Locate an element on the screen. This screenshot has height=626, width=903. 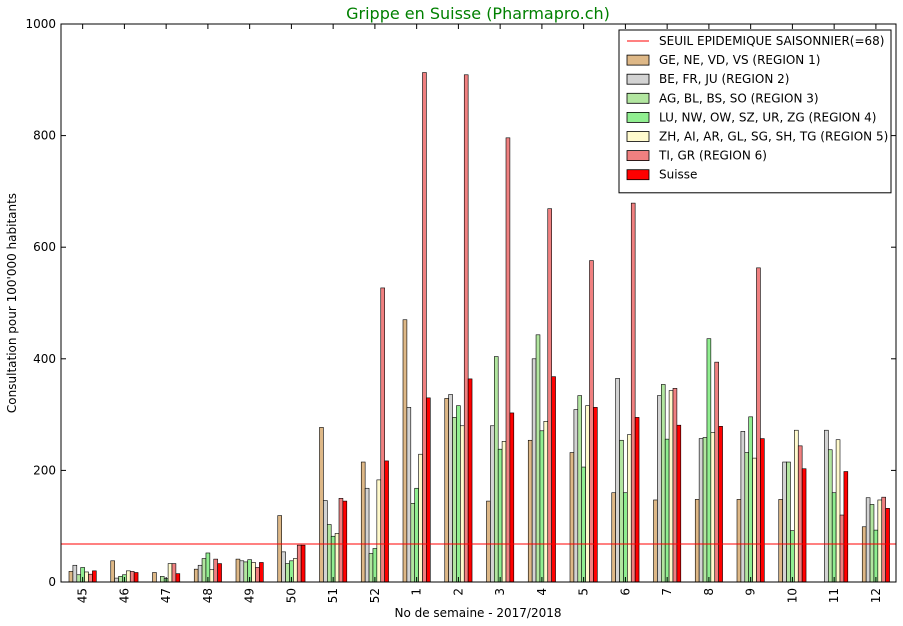
legend-box is located at coordinates (755, 111).